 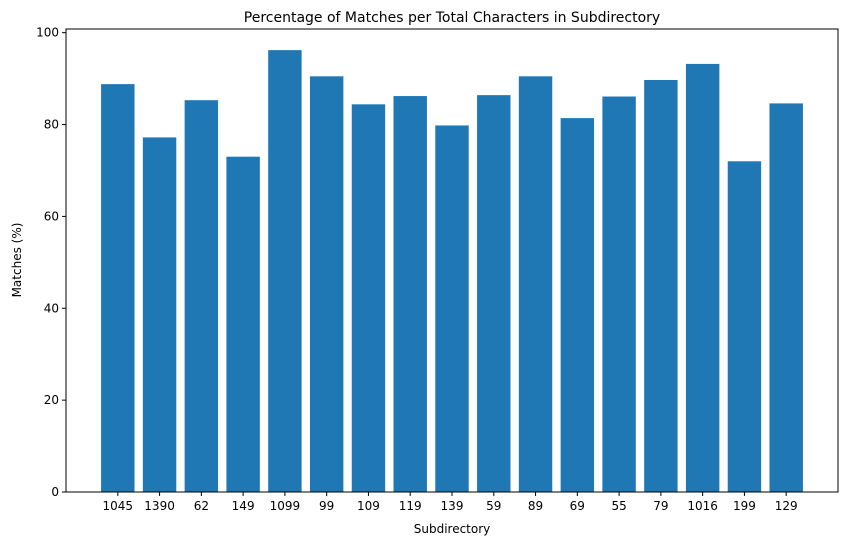 I want to click on x-tick-label: 1016, so click(x=702, y=506).